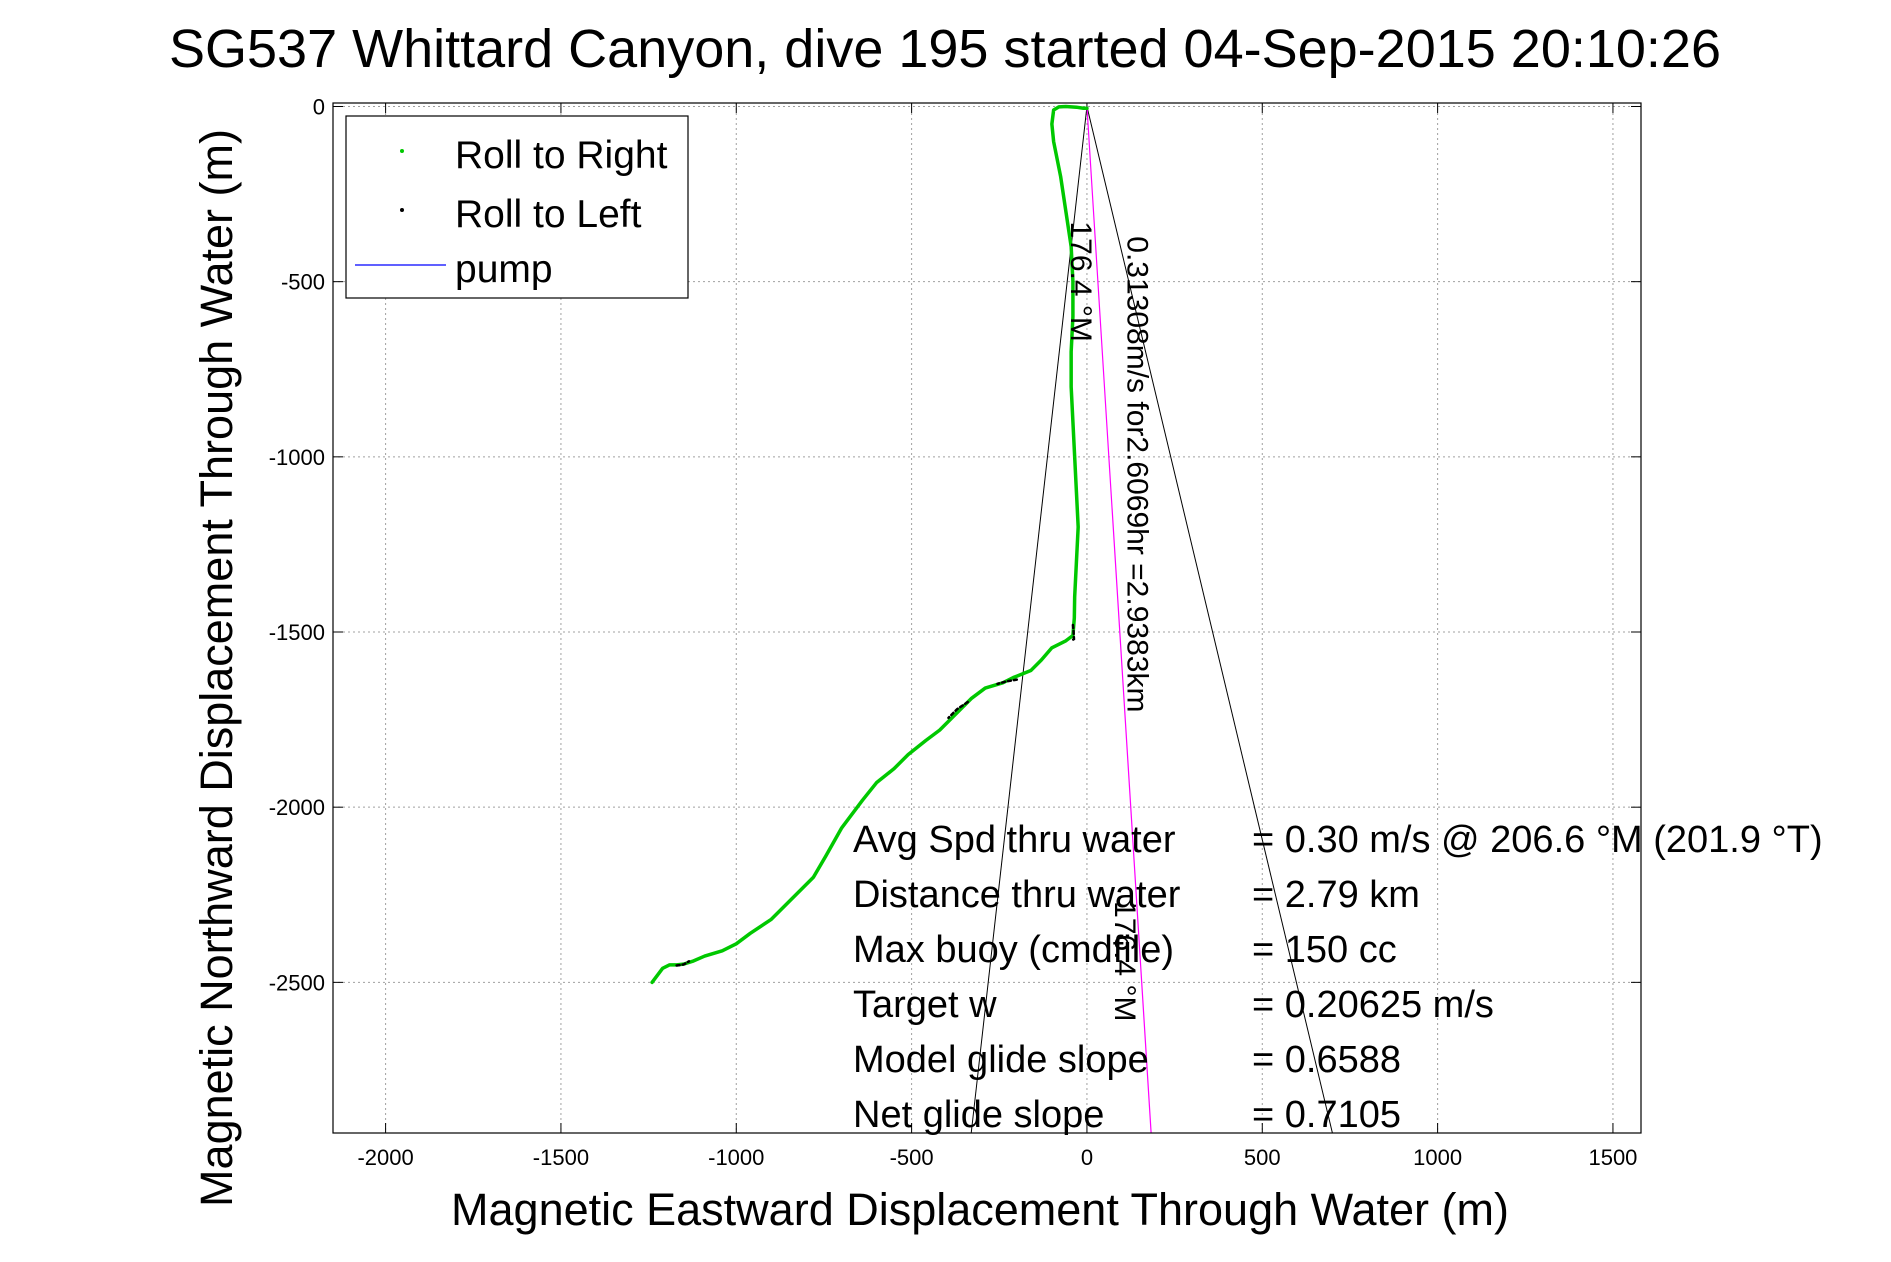 This screenshot has width=1891, height=1262. What do you see at coordinates (297, 807) in the screenshot?
I see `y-tick-label: -2000` at bounding box center [297, 807].